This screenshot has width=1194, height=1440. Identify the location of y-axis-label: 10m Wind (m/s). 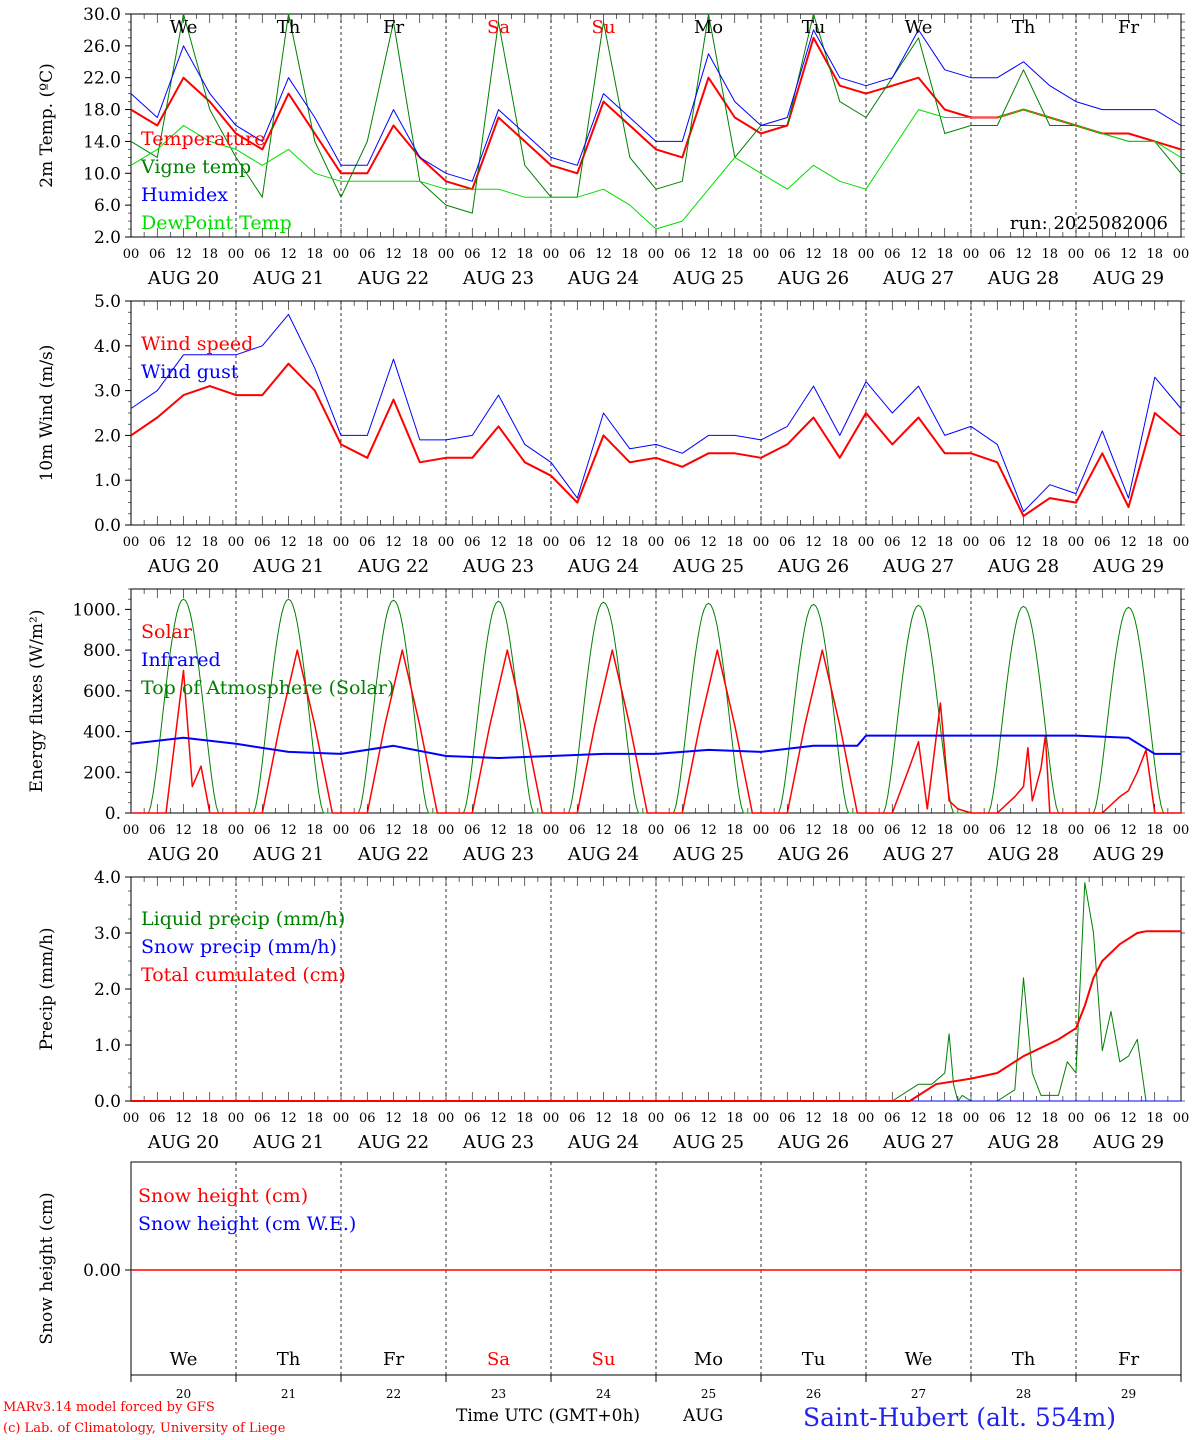
(47, 413).